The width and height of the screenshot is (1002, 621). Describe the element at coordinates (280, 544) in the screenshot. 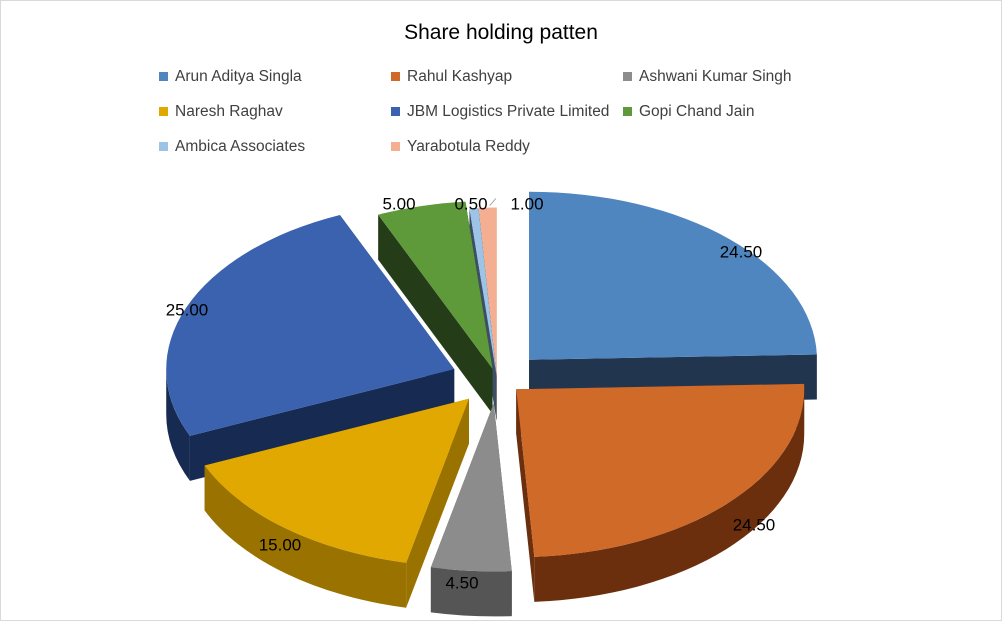

I see `data-label: 15.00` at that location.